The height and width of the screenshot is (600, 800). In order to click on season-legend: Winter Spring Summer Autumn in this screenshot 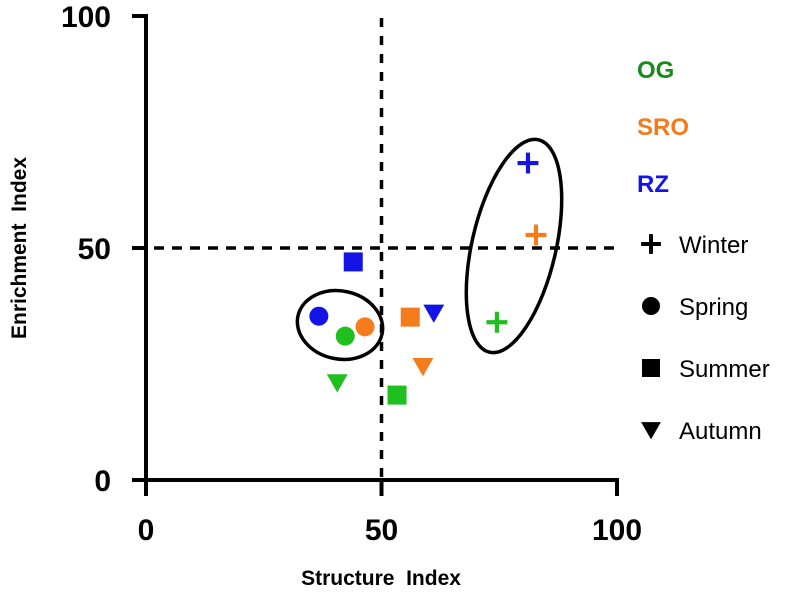, I will do `click(705, 338)`.